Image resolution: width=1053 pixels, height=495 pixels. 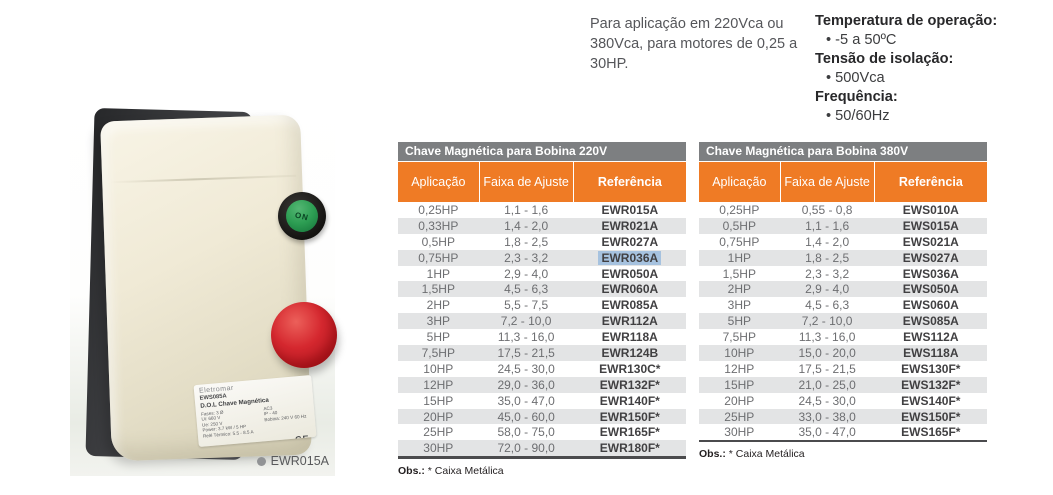 I want to click on data-cell: 11,3 - 16,0, so click(x=827, y=337).